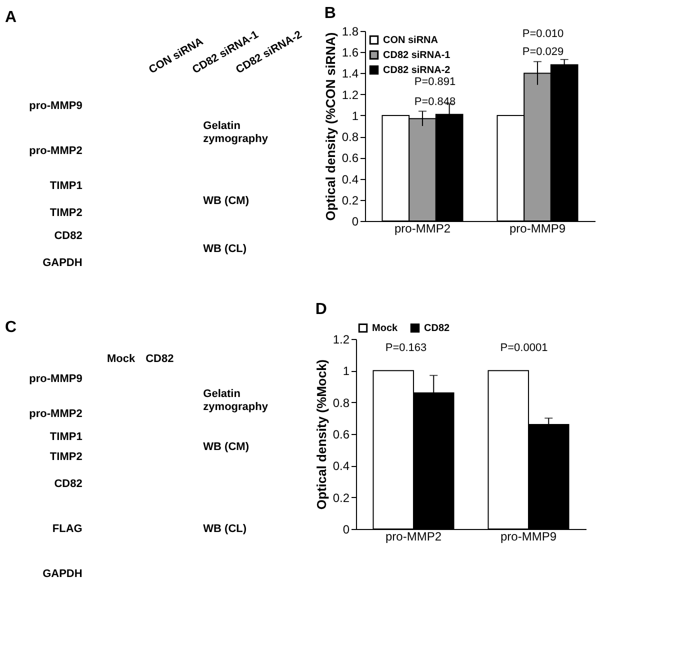  Describe the element at coordinates (350, 53) in the screenshot. I see `y-tick-label: 1.6` at that location.